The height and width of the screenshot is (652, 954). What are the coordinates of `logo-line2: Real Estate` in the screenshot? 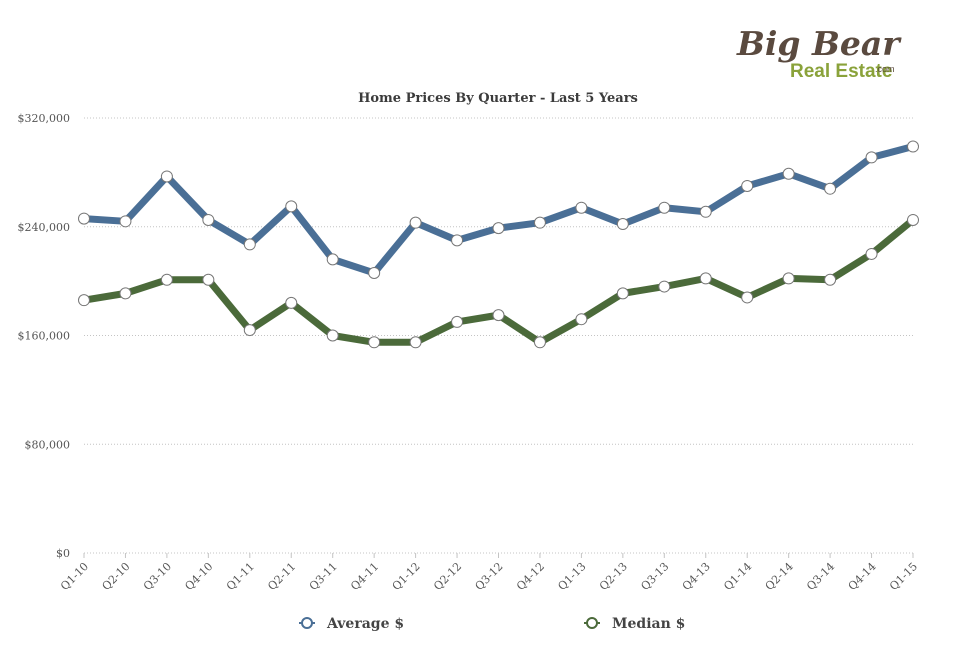 It's located at (841, 71).